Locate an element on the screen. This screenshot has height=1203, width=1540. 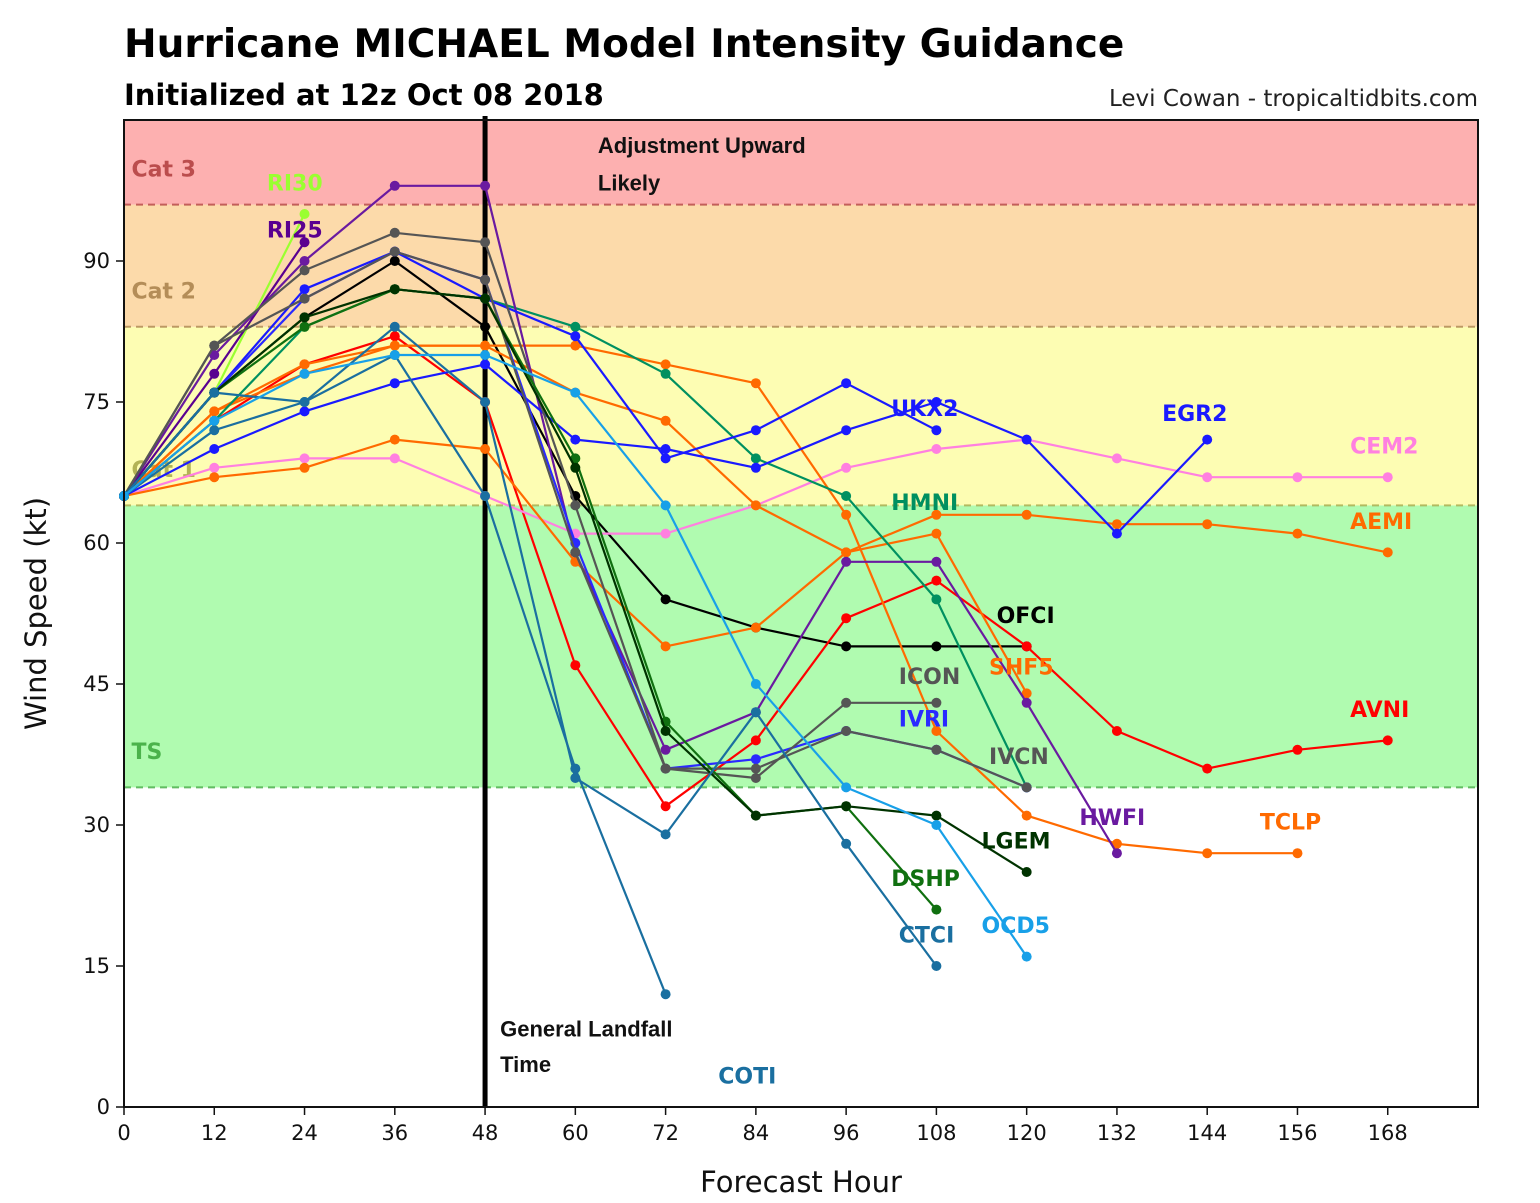
series-label-lgem: LGEM is located at coordinates (1016, 842).